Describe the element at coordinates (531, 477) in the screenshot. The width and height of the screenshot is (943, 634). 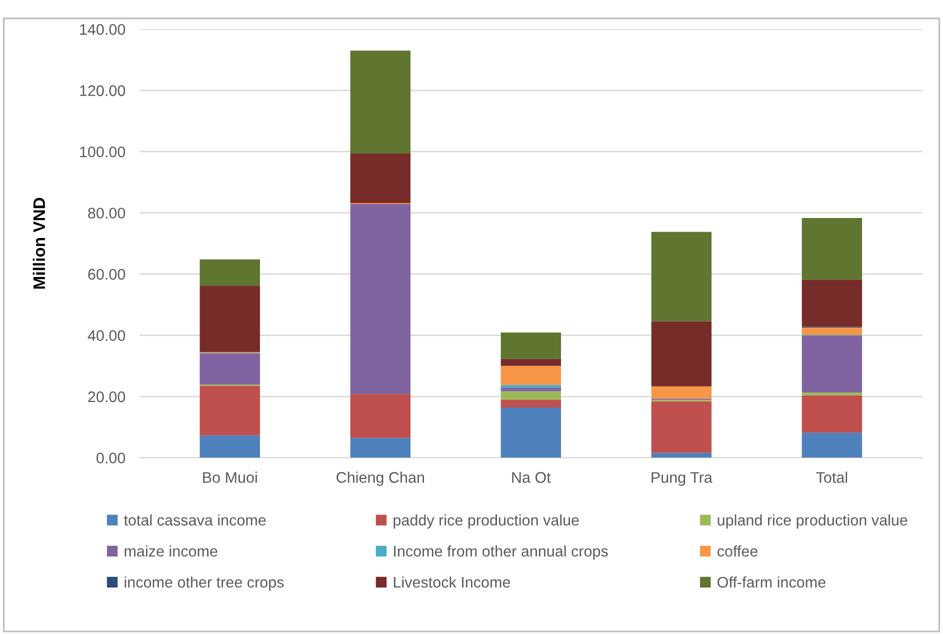
I see `x-tick-label: Na Ot` at that location.